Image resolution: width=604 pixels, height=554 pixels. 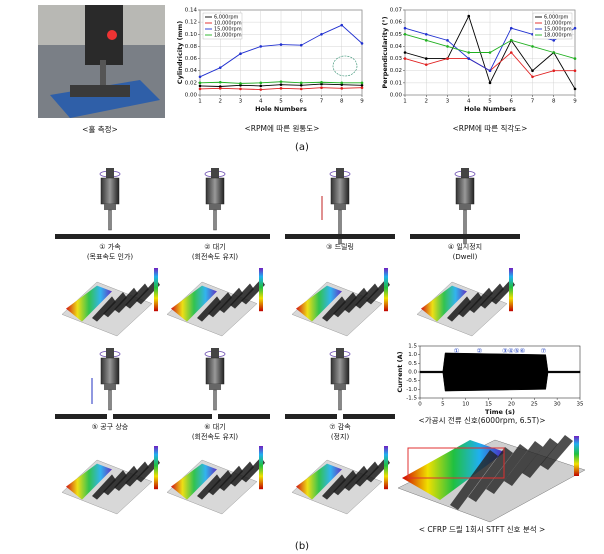 What do you see at coordinates (191, 96) in the screenshot?
I see `y-tick-label: 0.00` at bounding box center [191, 96].